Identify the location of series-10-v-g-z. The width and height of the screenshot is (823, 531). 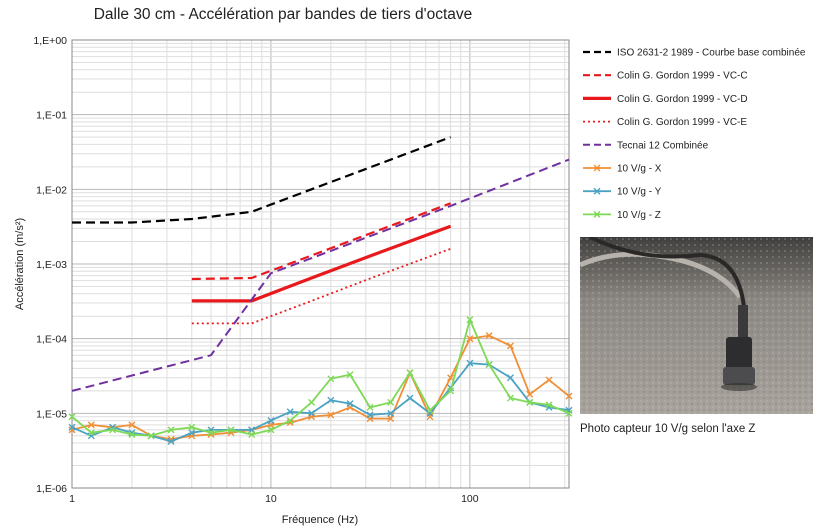
(320, 378).